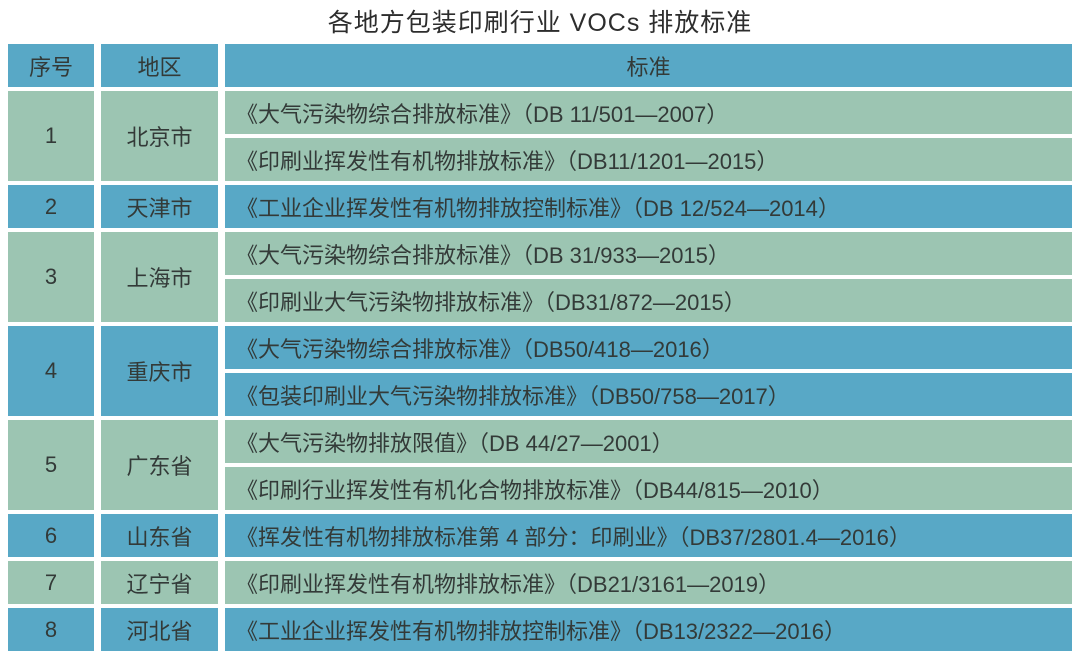 Image resolution: width=1080 pixels, height=658 pixels. I want to click on table-row: 3 上海市 《大气污染物综合排放标准》（DB 31/933—2015）, so click(540, 277).